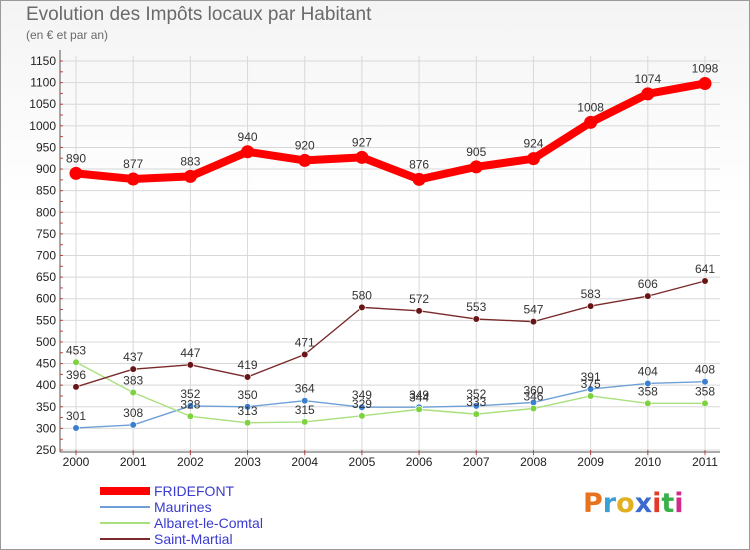  What do you see at coordinates (46, 234) in the screenshot?
I see `y-tick-label: 750` at bounding box center [46, 234].